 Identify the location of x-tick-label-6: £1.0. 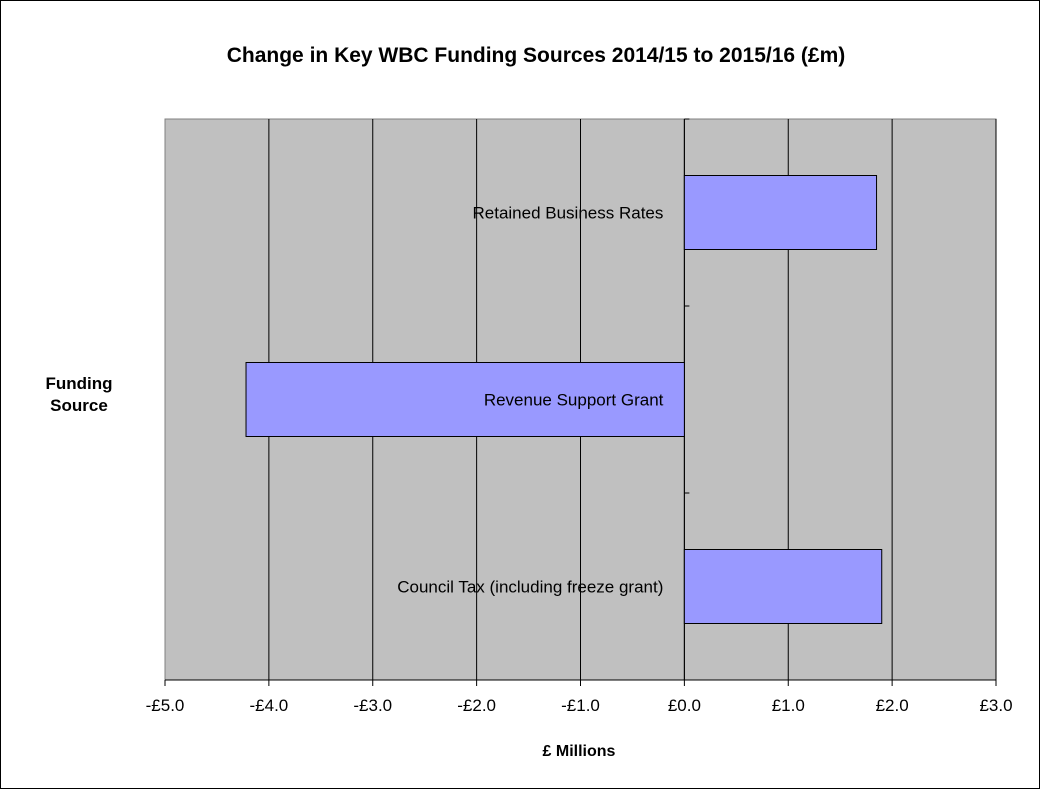
(788, 705).